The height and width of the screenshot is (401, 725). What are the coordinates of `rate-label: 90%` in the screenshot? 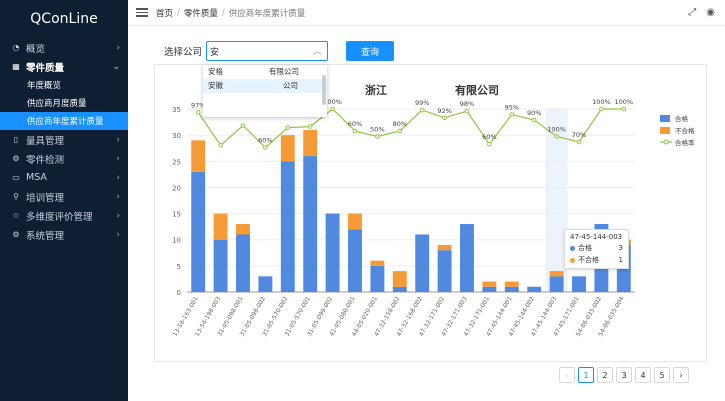 It's located at (534, 113).